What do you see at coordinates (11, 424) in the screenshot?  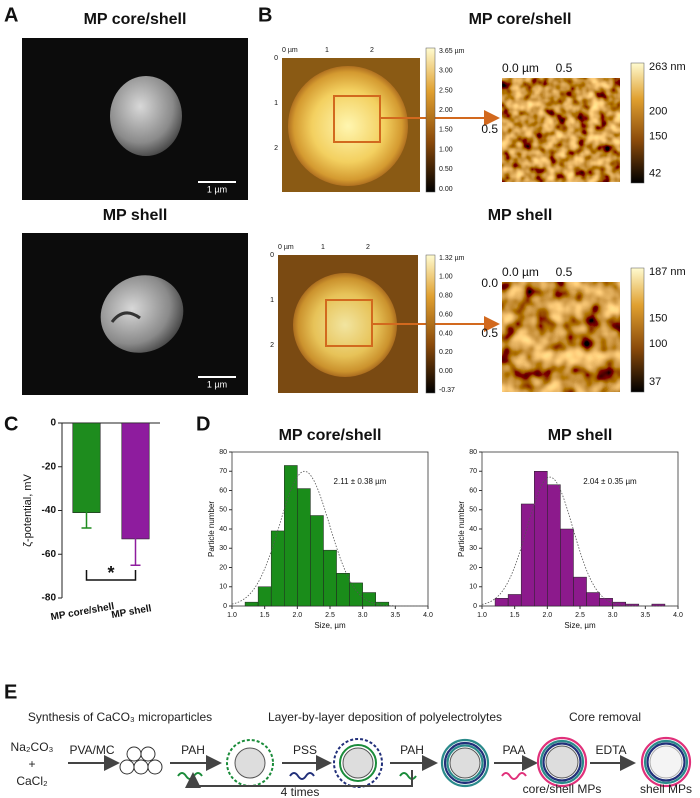 I see `panel-label: C` at bounding box center [11, 424].